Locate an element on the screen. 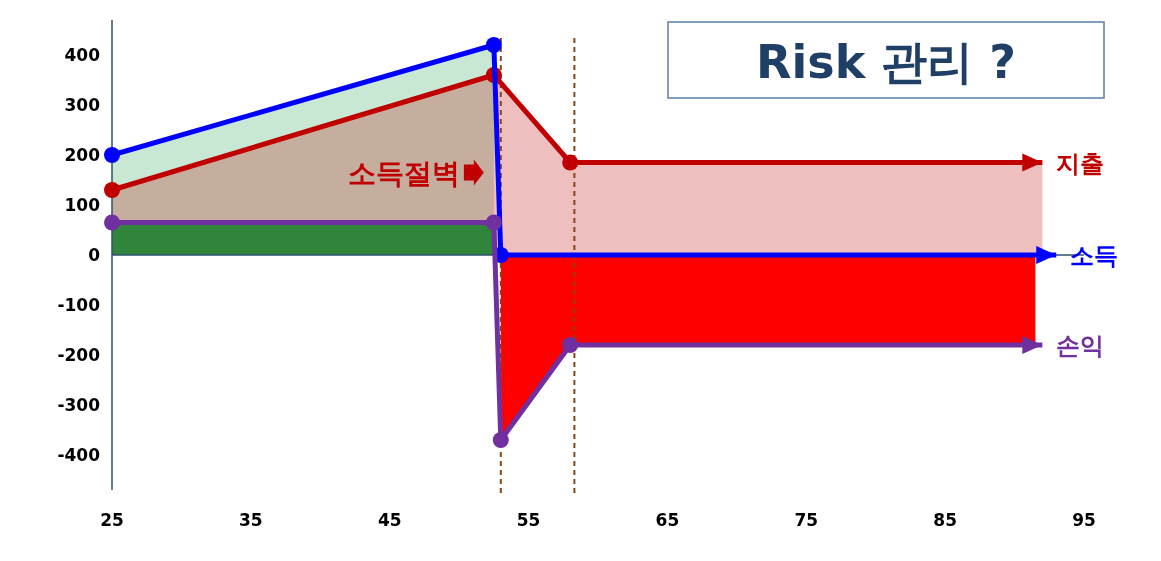 Image resolution: width=1161 pixels, height=561 pixels. x-tick-label: 25 is located at coordinates (112, 520).